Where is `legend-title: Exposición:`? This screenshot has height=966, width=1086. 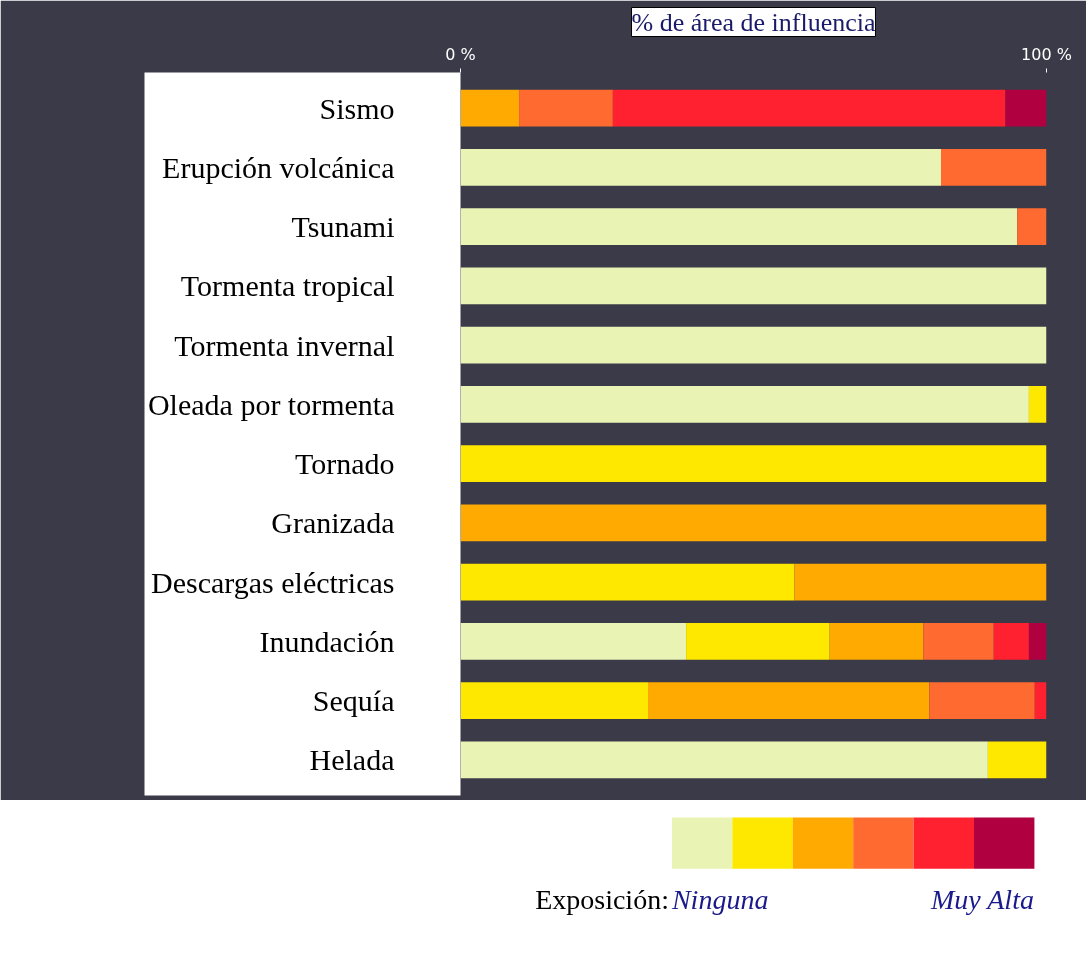
legend-title: Exposición: is located at coordinates (602, 899).